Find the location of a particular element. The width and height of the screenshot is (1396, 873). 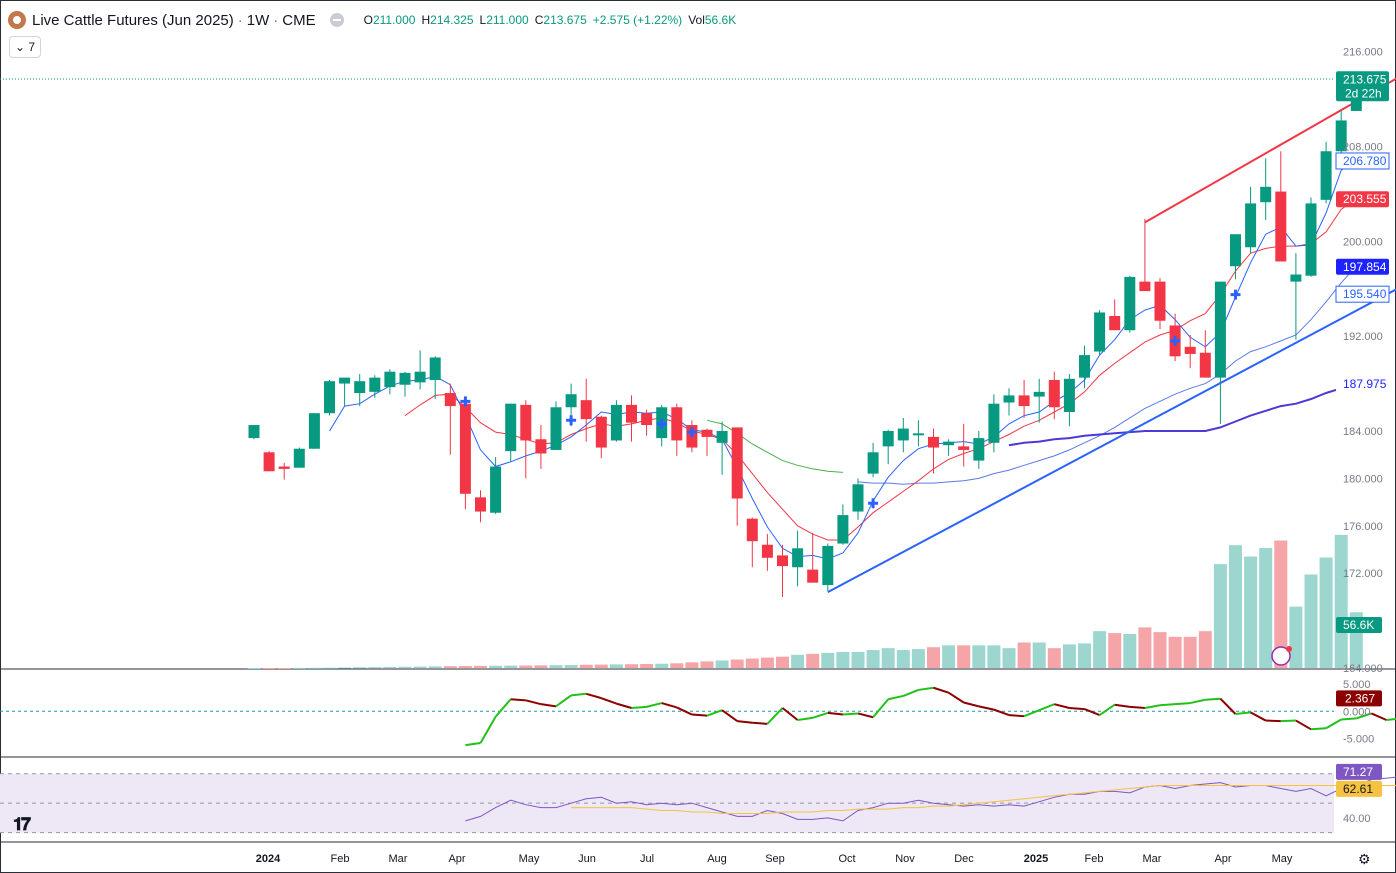

time-axis-label: May is located at coordinates (1282, 859).